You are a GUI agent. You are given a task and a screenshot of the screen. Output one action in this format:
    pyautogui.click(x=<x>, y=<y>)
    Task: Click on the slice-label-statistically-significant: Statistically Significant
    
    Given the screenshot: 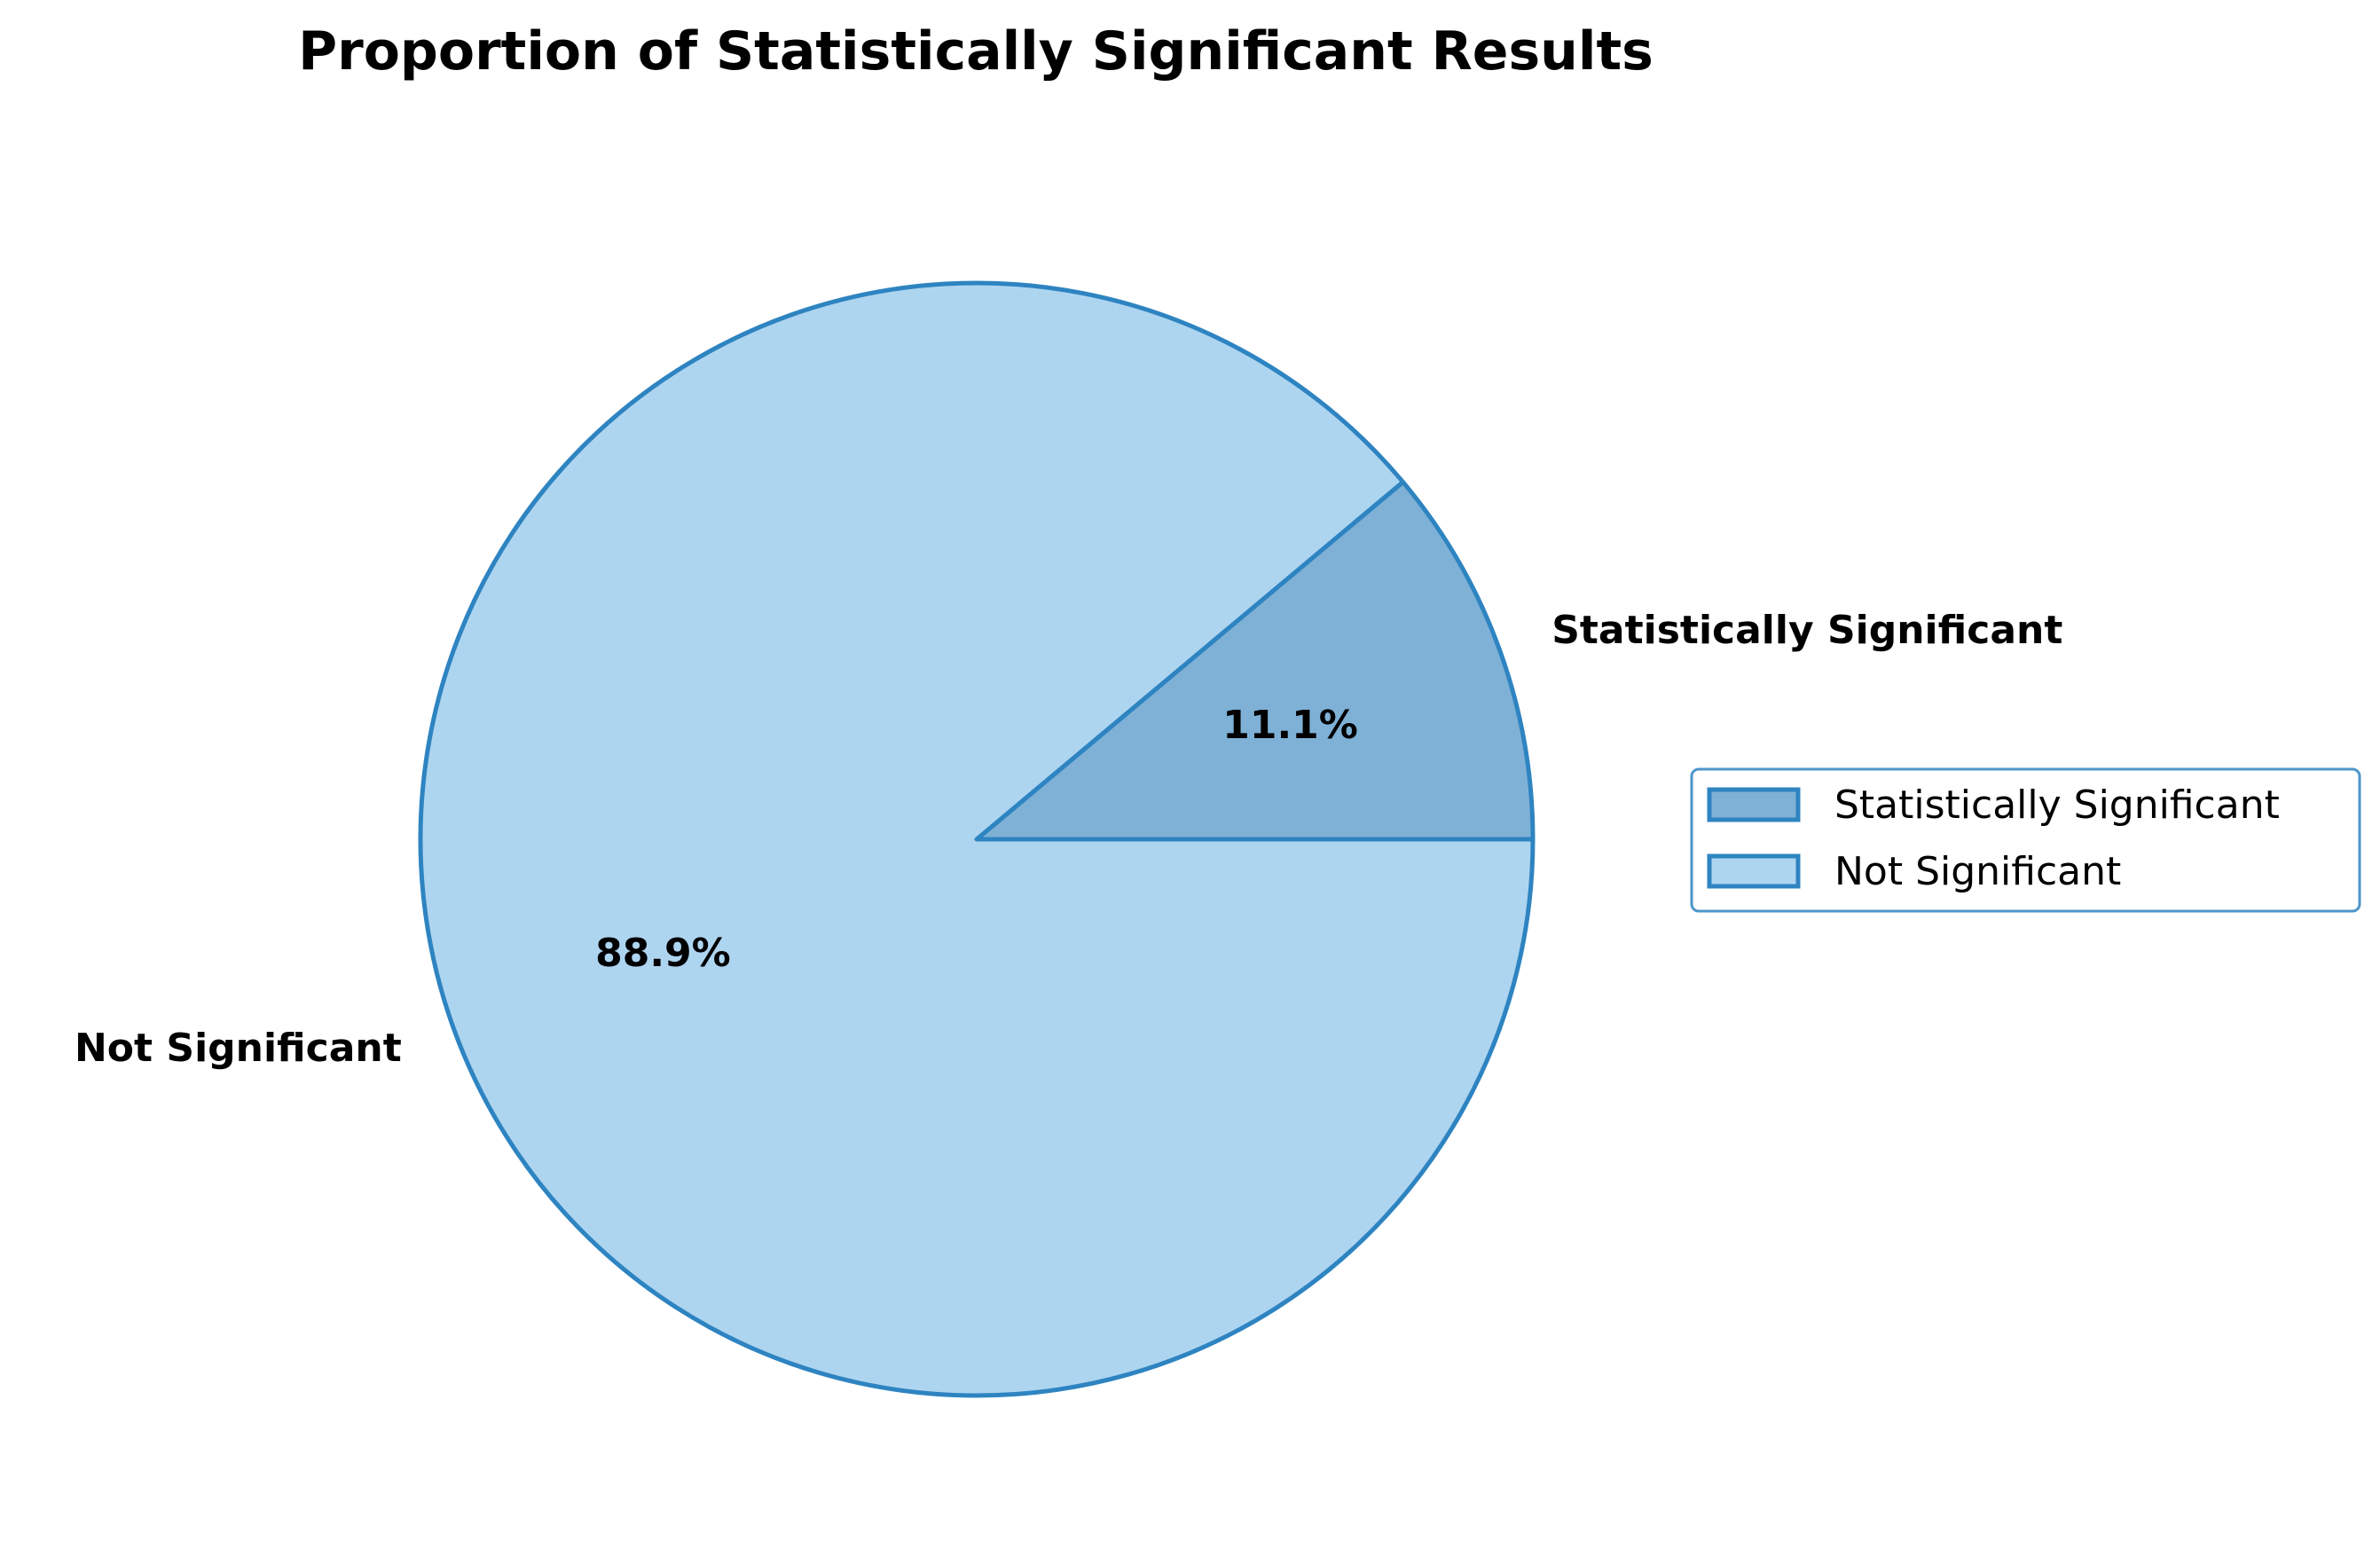 What is the action you would take?
    pyautogui.click(x=1807, y=630)
    